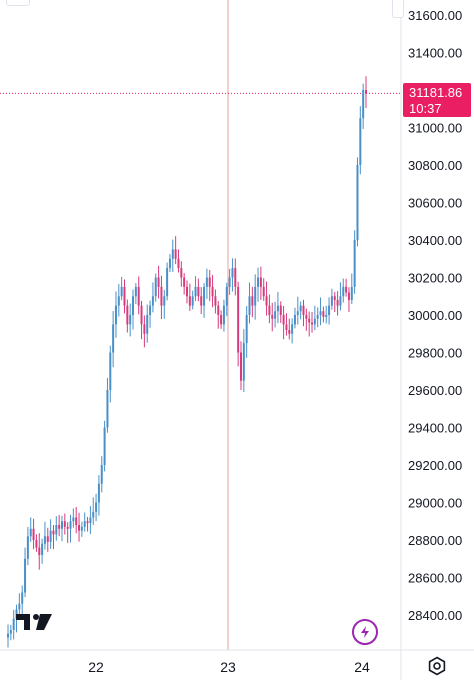 The height and width of the screenshot is (680, 474). What do you see at coordinates (435, 353) in the screenshot?
I see `y-tick-label: 29800.00` at bounding box center [435, 353].